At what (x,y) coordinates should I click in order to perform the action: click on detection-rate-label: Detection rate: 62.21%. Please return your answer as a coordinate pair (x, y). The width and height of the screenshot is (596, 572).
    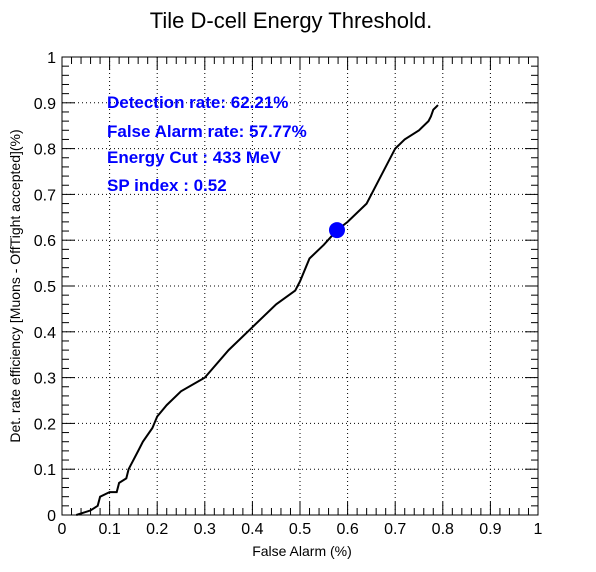
    Looking at the image, I should click on (197, 102).